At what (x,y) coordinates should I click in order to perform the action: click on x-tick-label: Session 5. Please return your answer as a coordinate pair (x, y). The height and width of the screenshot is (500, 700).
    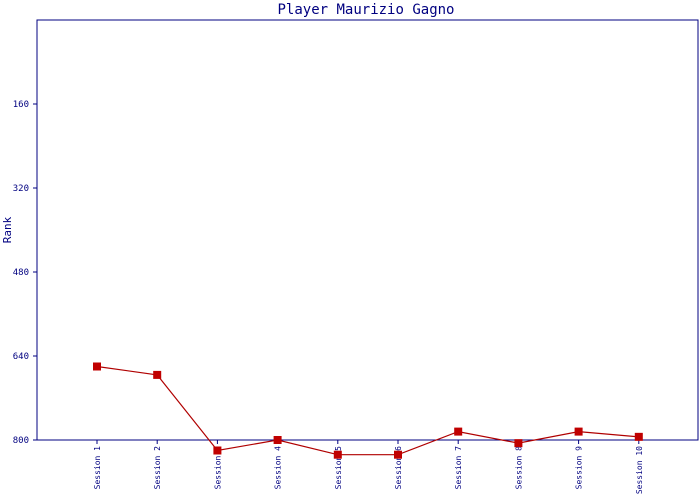
    Looking at the image, I should click on (338, 468).